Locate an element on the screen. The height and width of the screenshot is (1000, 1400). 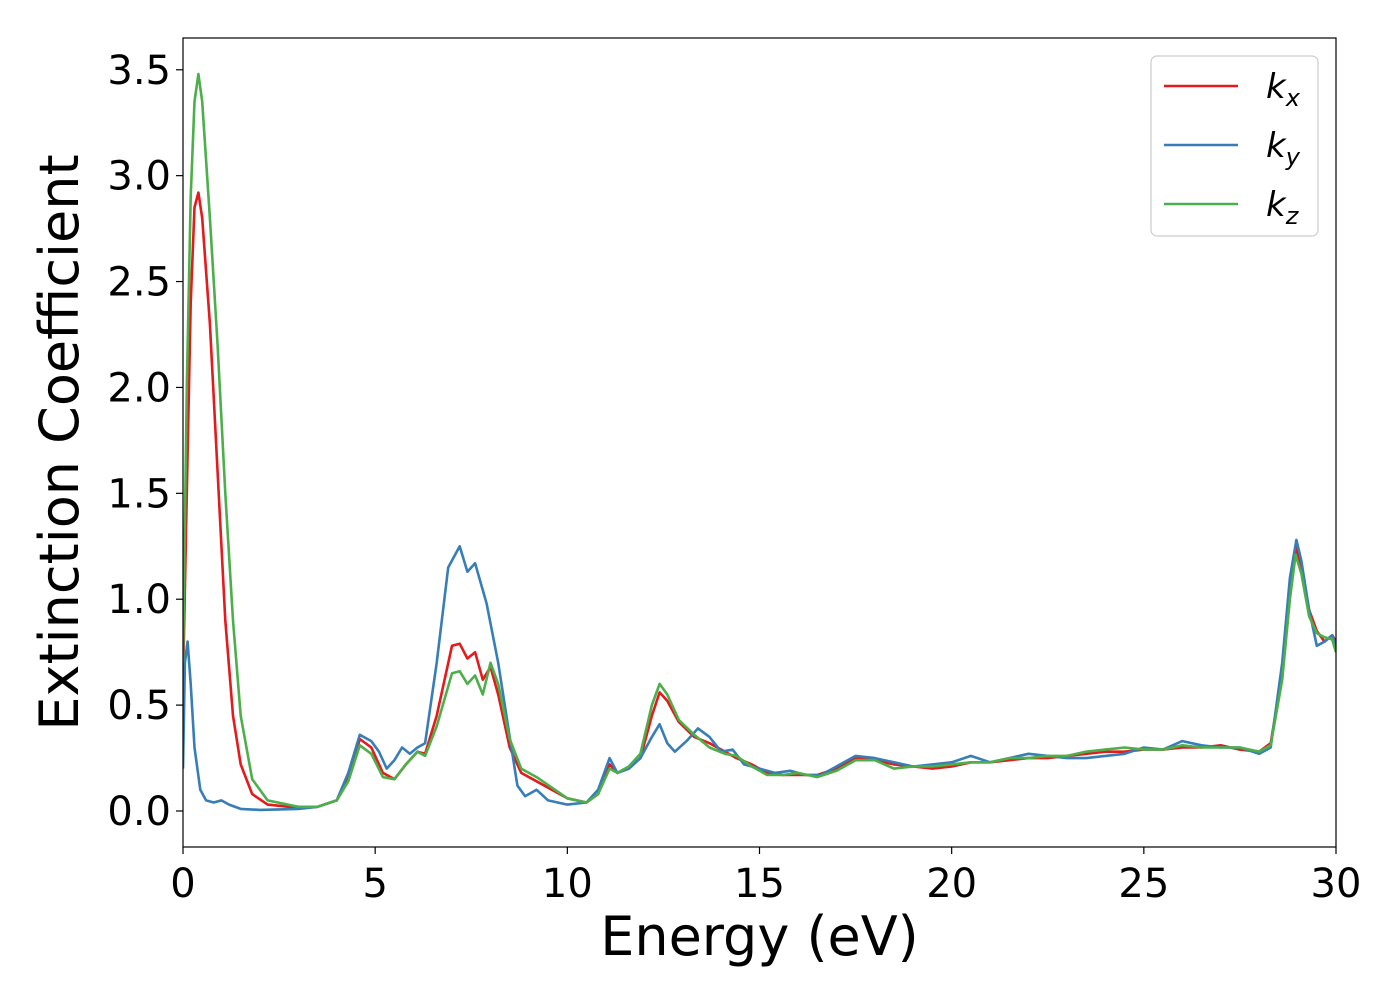
y-tick-label: 0.0 is located at coordinates (139, 812).